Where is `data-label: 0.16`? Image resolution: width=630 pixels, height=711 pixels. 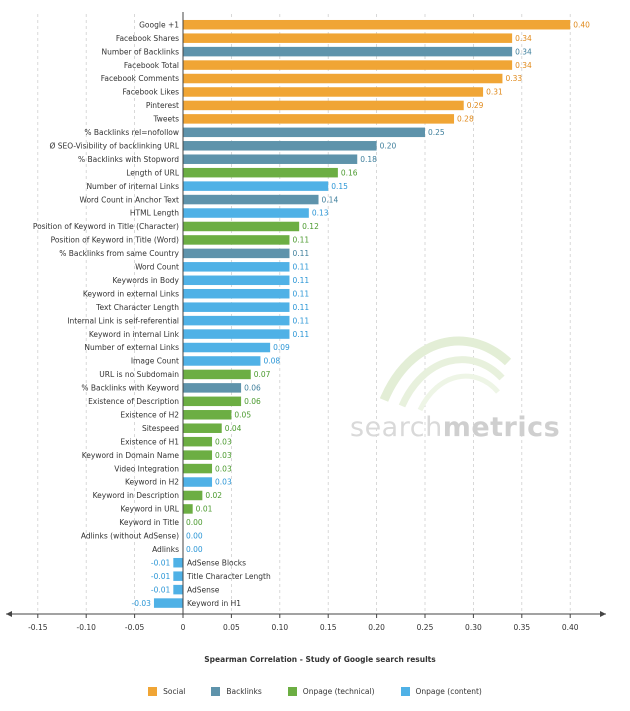 data-label: 0.16 is located at coordinates (349, 172).